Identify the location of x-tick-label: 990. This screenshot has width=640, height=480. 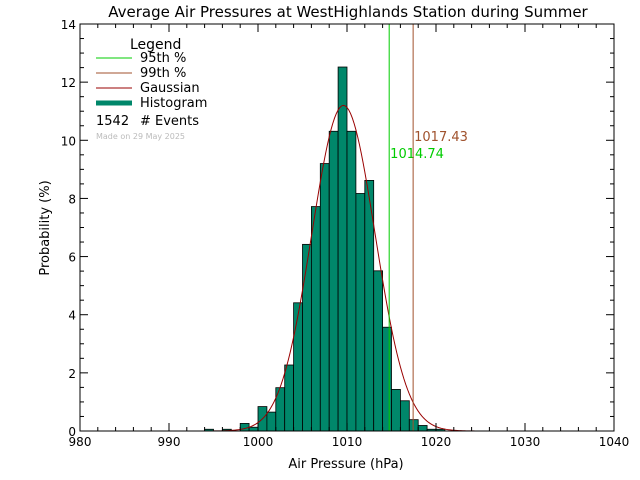
(169, 442).